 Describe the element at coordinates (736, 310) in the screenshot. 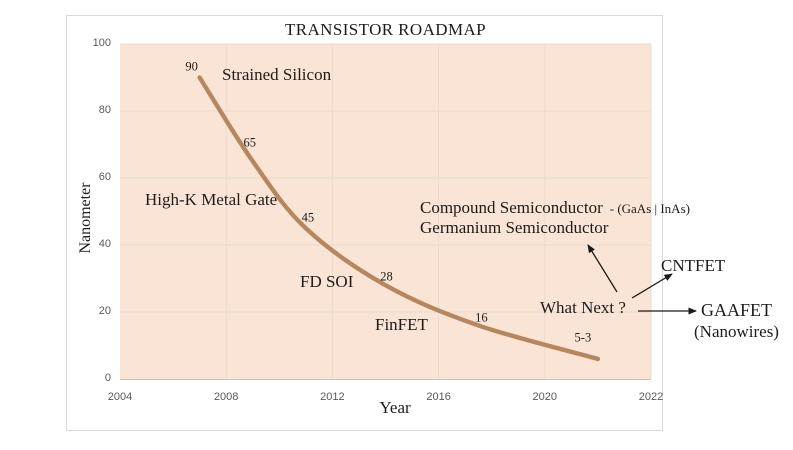

I see `annotation-gaafet: GAAFET` at that location.